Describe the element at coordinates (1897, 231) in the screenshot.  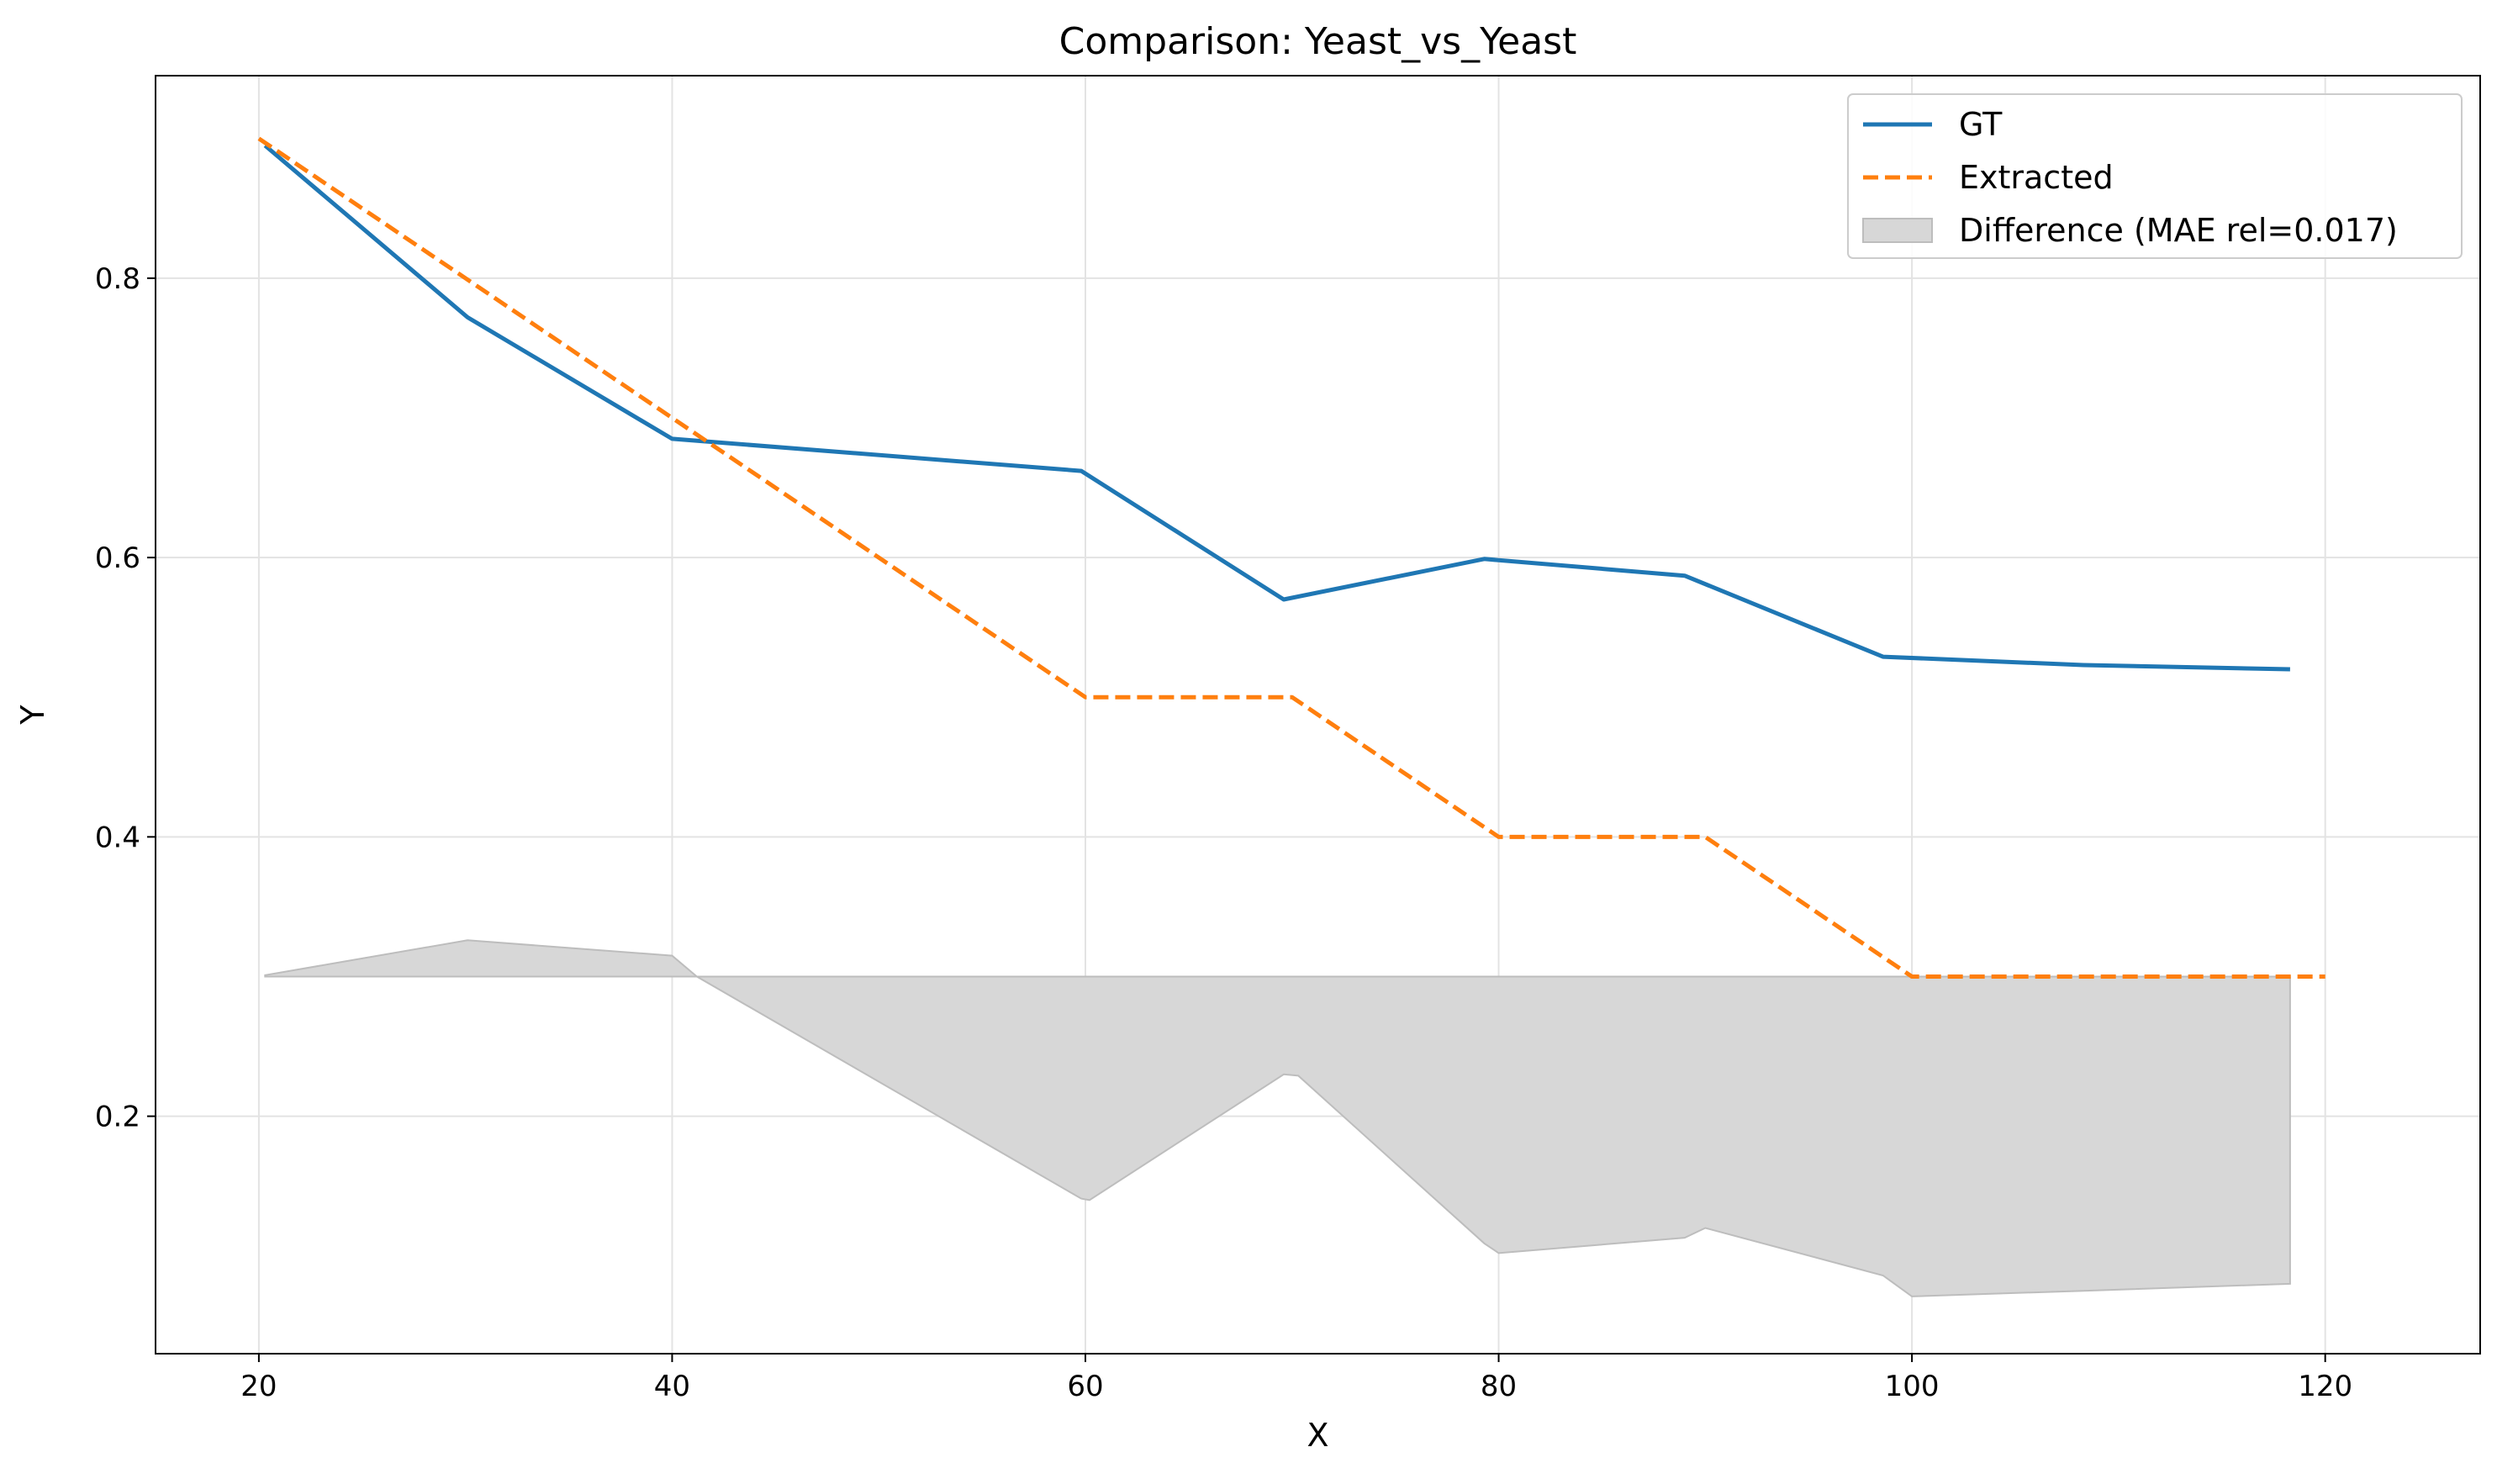
I see `legend-difference-swatch` at that location.